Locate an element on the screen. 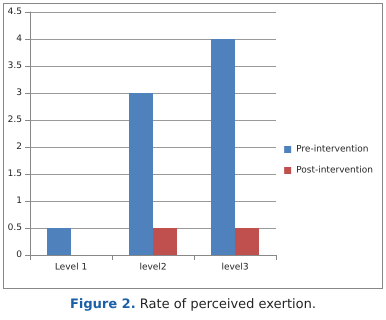 Image resolution: width=386 pixels, height=320 pixels. y-tick-label: 1 is located at coordinates (19, 201).